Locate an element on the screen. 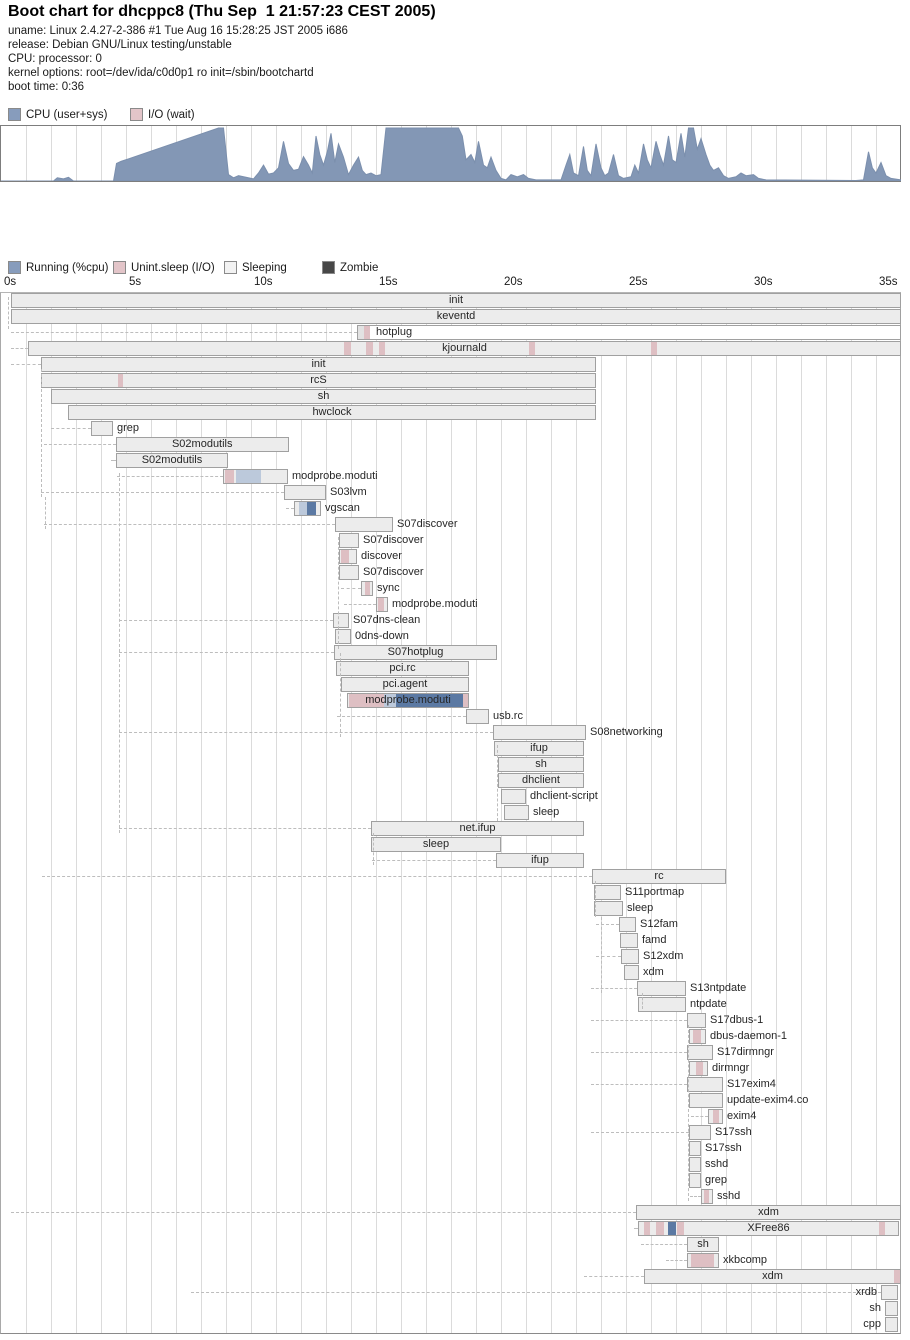  process-bar-S07discover is located at coordinates (364, 524).